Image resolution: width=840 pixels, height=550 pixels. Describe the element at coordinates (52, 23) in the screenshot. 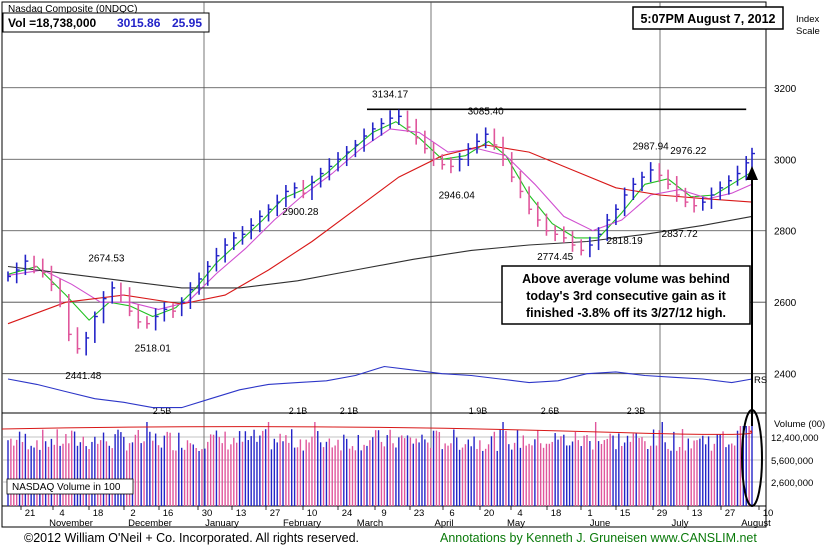

I see `volume-readout: Vol =18,738,000` at that location.